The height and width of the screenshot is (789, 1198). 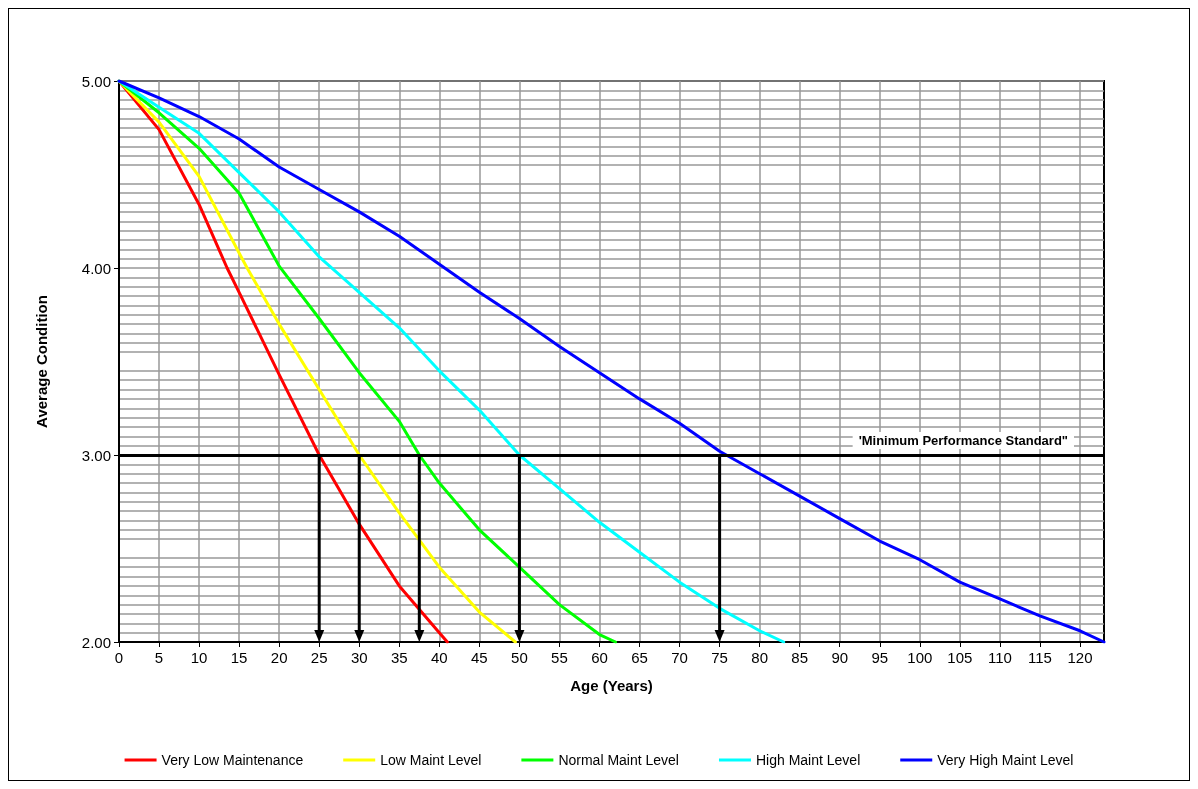 I want to click on x-tick-label: 115, so click(x=1039, y=657).